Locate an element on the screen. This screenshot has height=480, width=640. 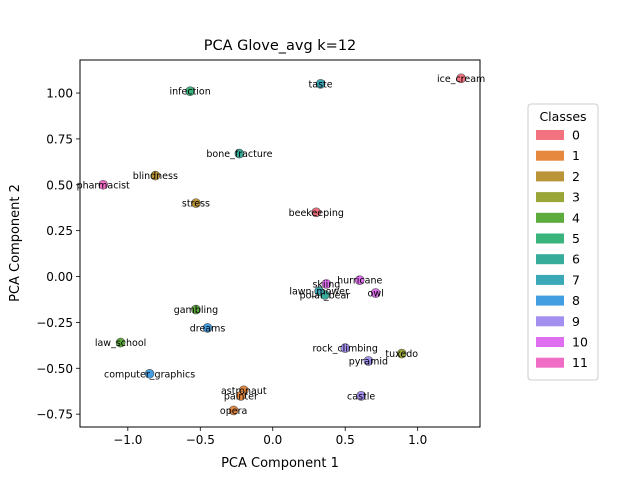
point-label: ice_cream is located at coordinates (461, 79).